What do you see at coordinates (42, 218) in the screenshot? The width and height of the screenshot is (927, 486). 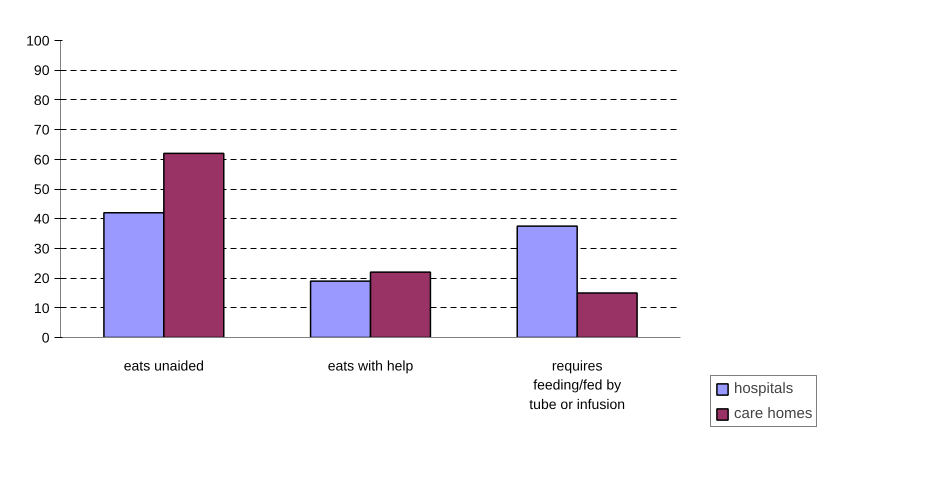 I see `y-tick-label: 40` at bounding box center [42, 218].